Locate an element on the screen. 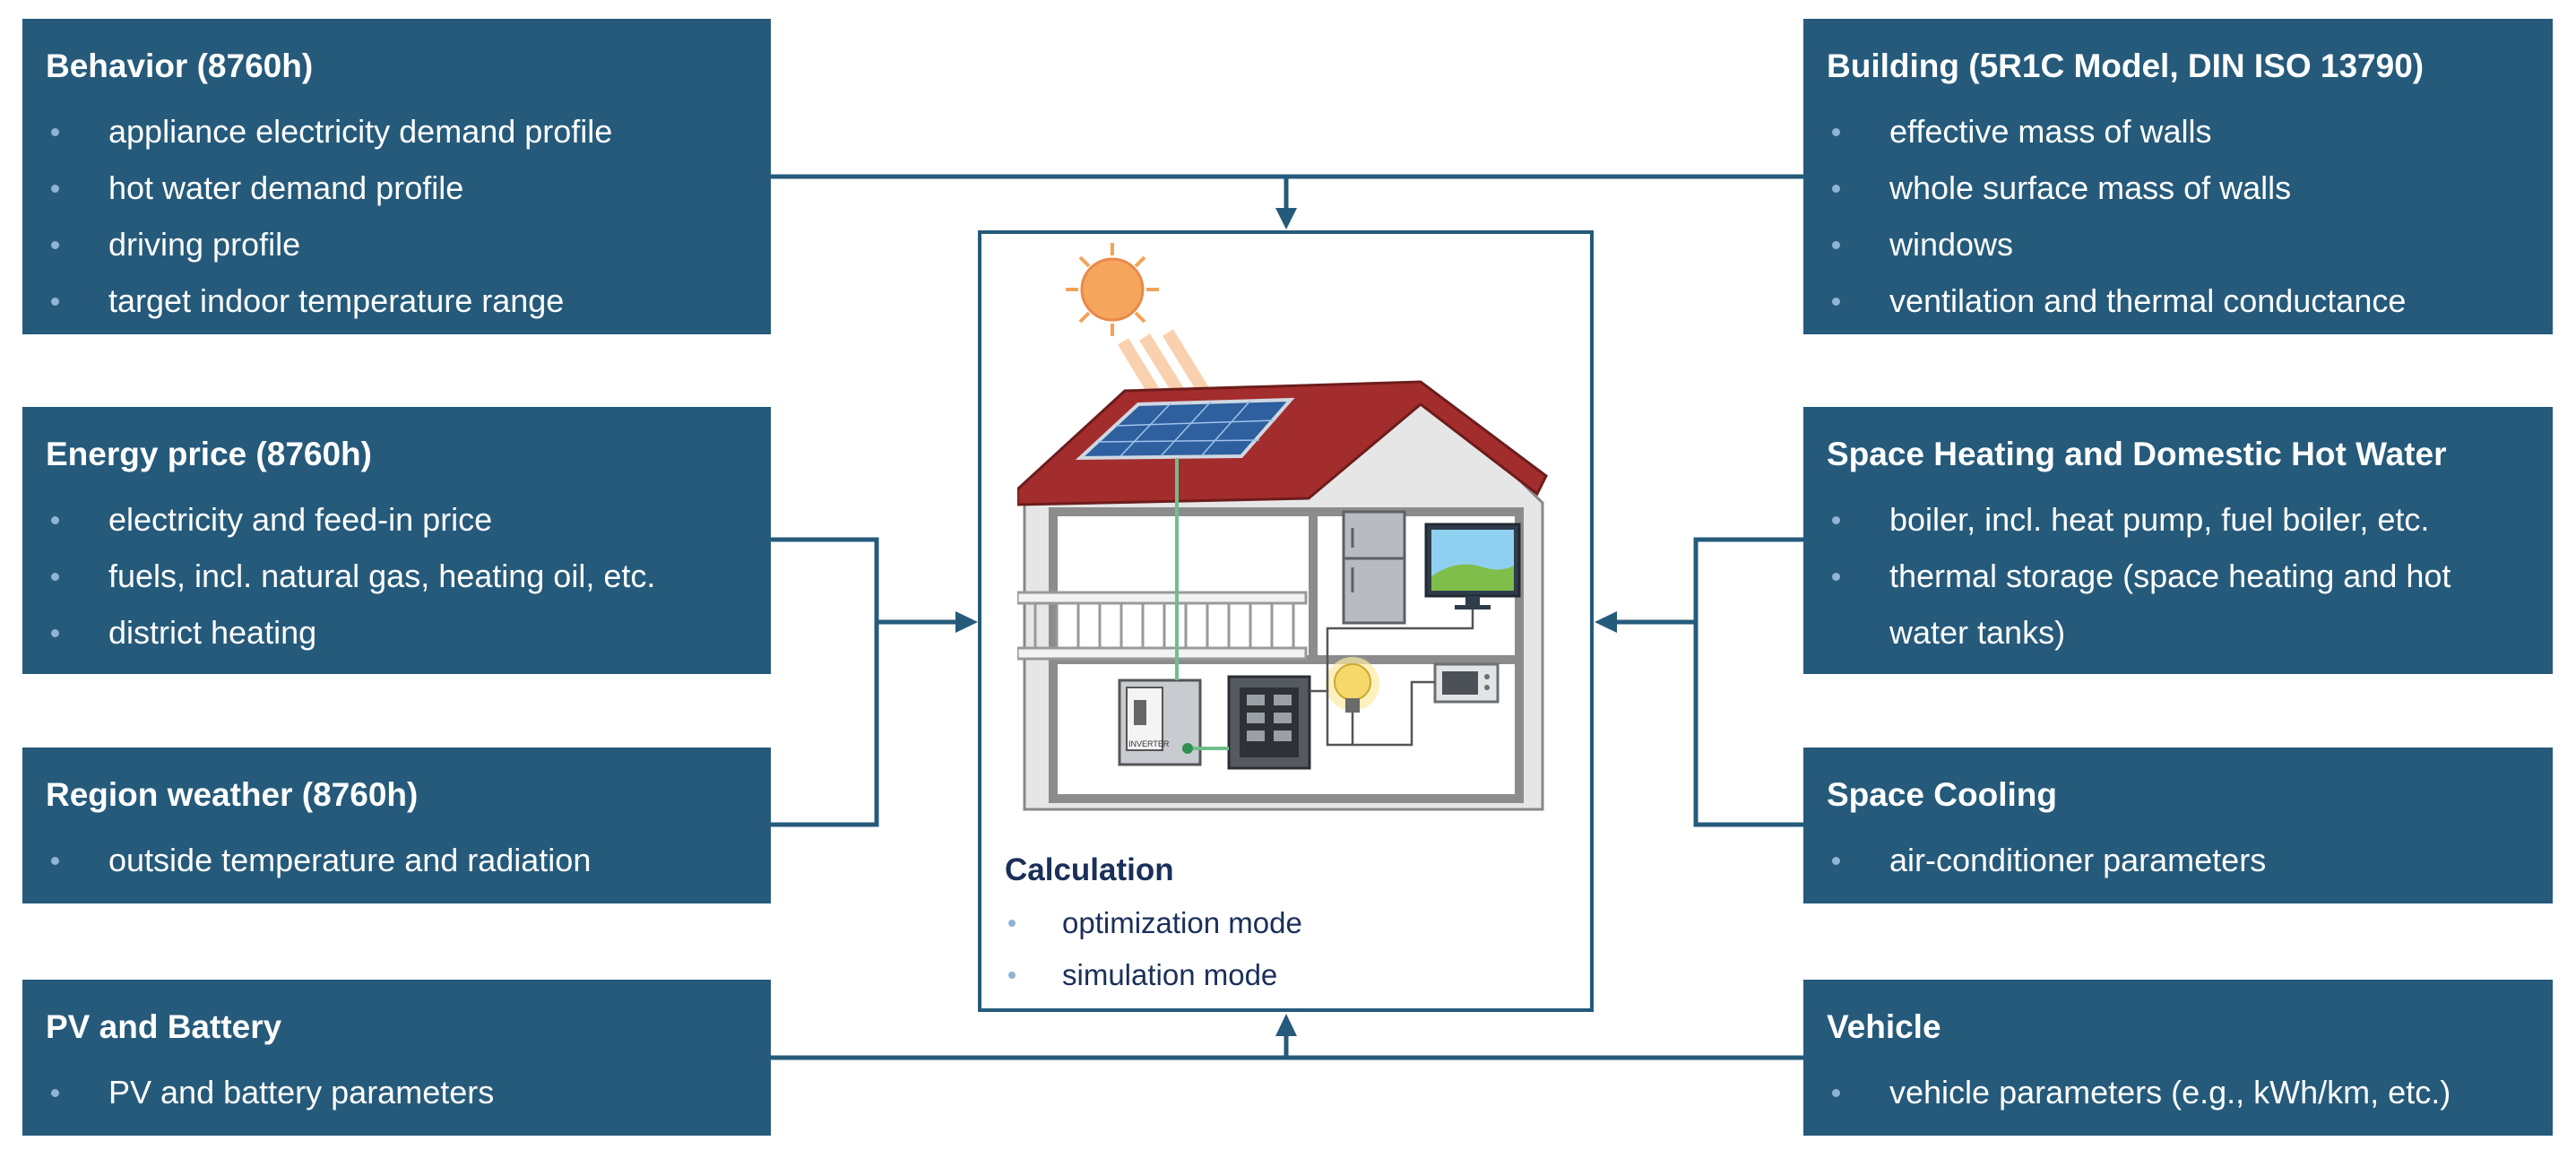 This screenshot has height=1167, width=2576. light-bulb-icon is located at coordinates (1352, 685).